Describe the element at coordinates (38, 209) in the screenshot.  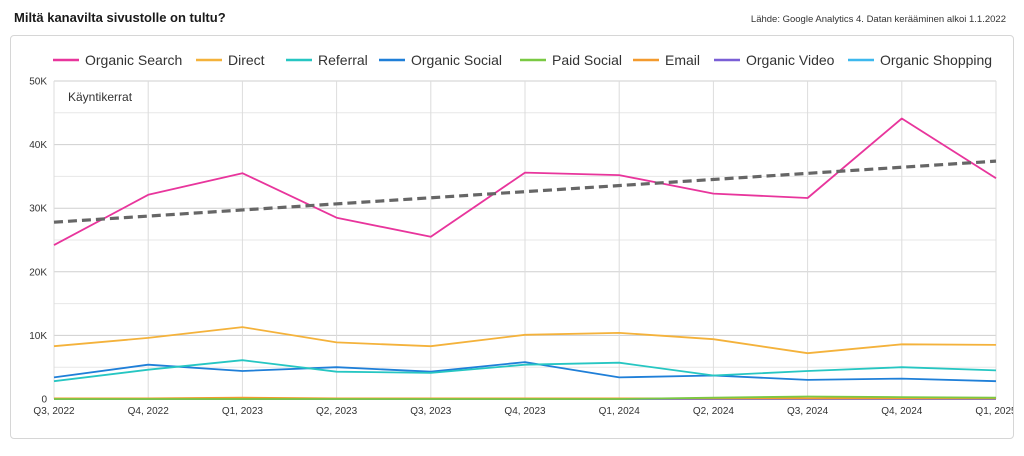
I see `y-tick-label: 30K` at that location.